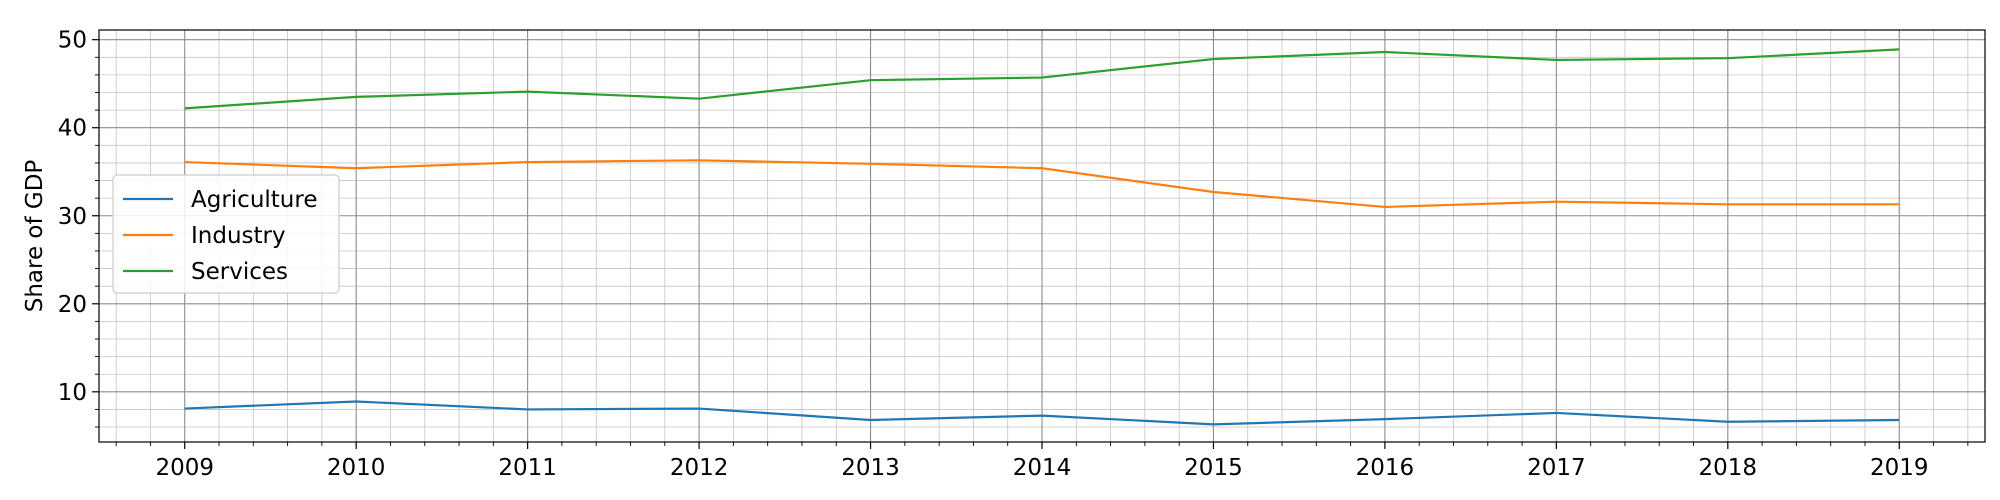 The height and width of the screenshot is (500, 2000). I want to click on series-agriculture, so click(1042, 413).